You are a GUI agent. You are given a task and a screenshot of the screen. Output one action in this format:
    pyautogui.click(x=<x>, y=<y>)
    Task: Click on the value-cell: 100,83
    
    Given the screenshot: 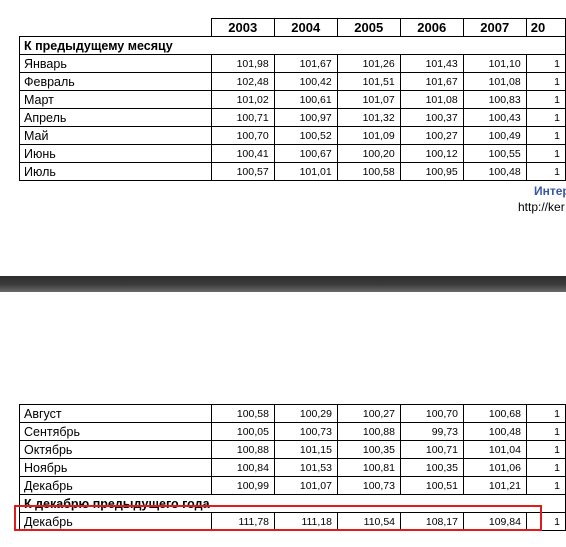 What is the action you would take?
    pyautogui.click(x=494, y=99)
    